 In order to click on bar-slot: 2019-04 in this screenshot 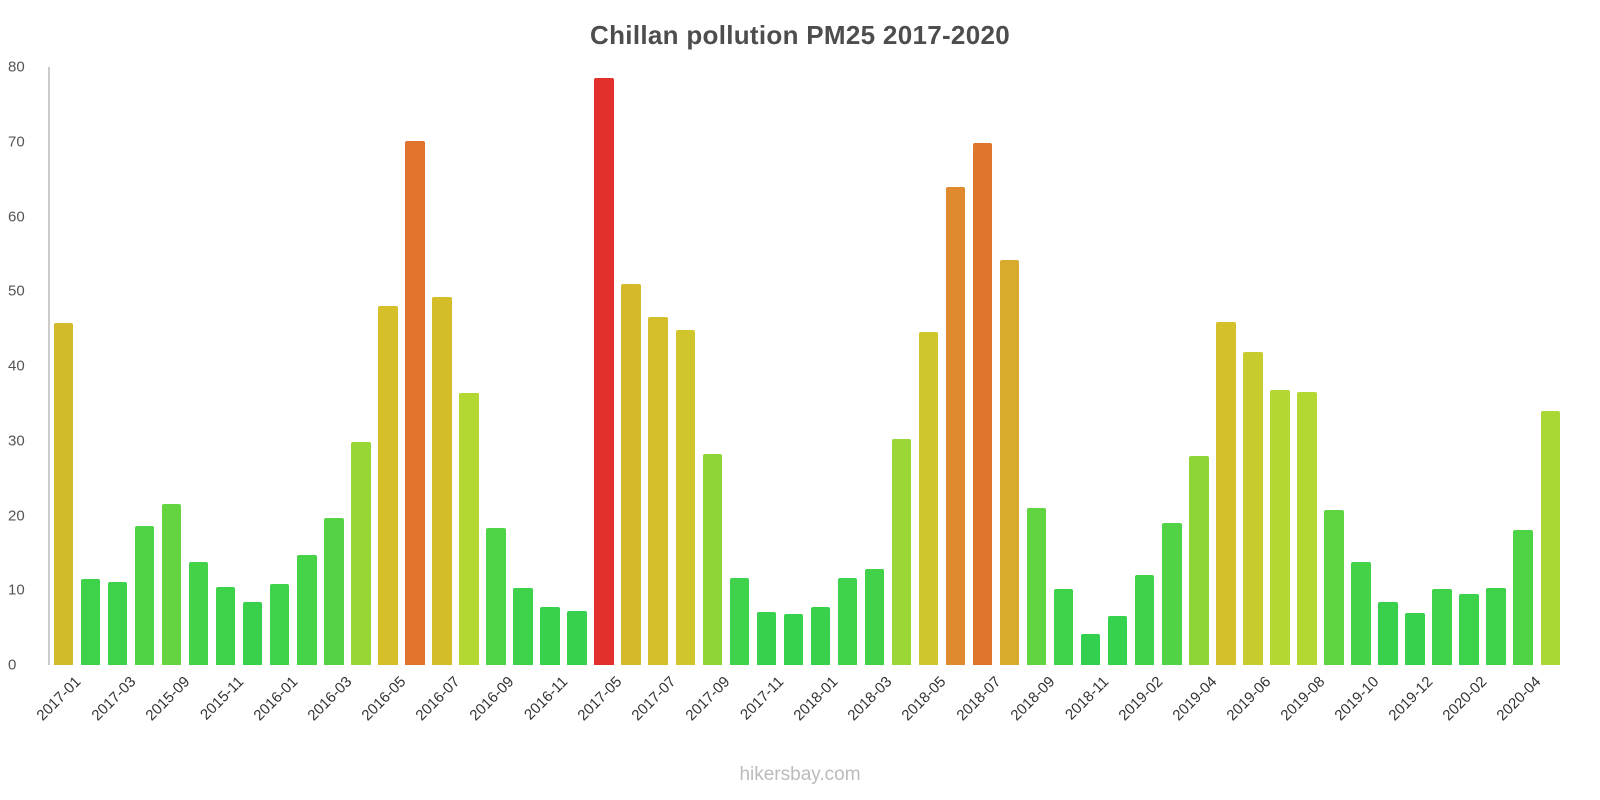, I will do `click(1194, 395)`.